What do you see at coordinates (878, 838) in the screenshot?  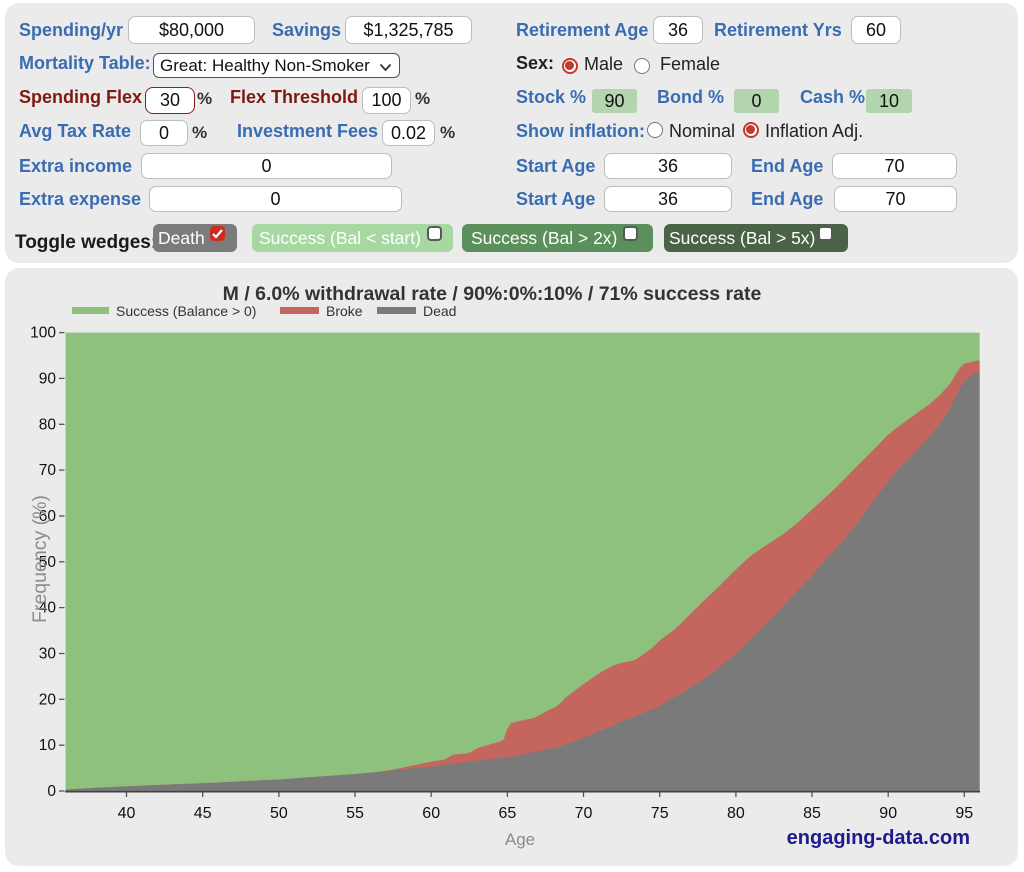 I see `svg-text: engaging-data.com` at bounding box center [878, 838].